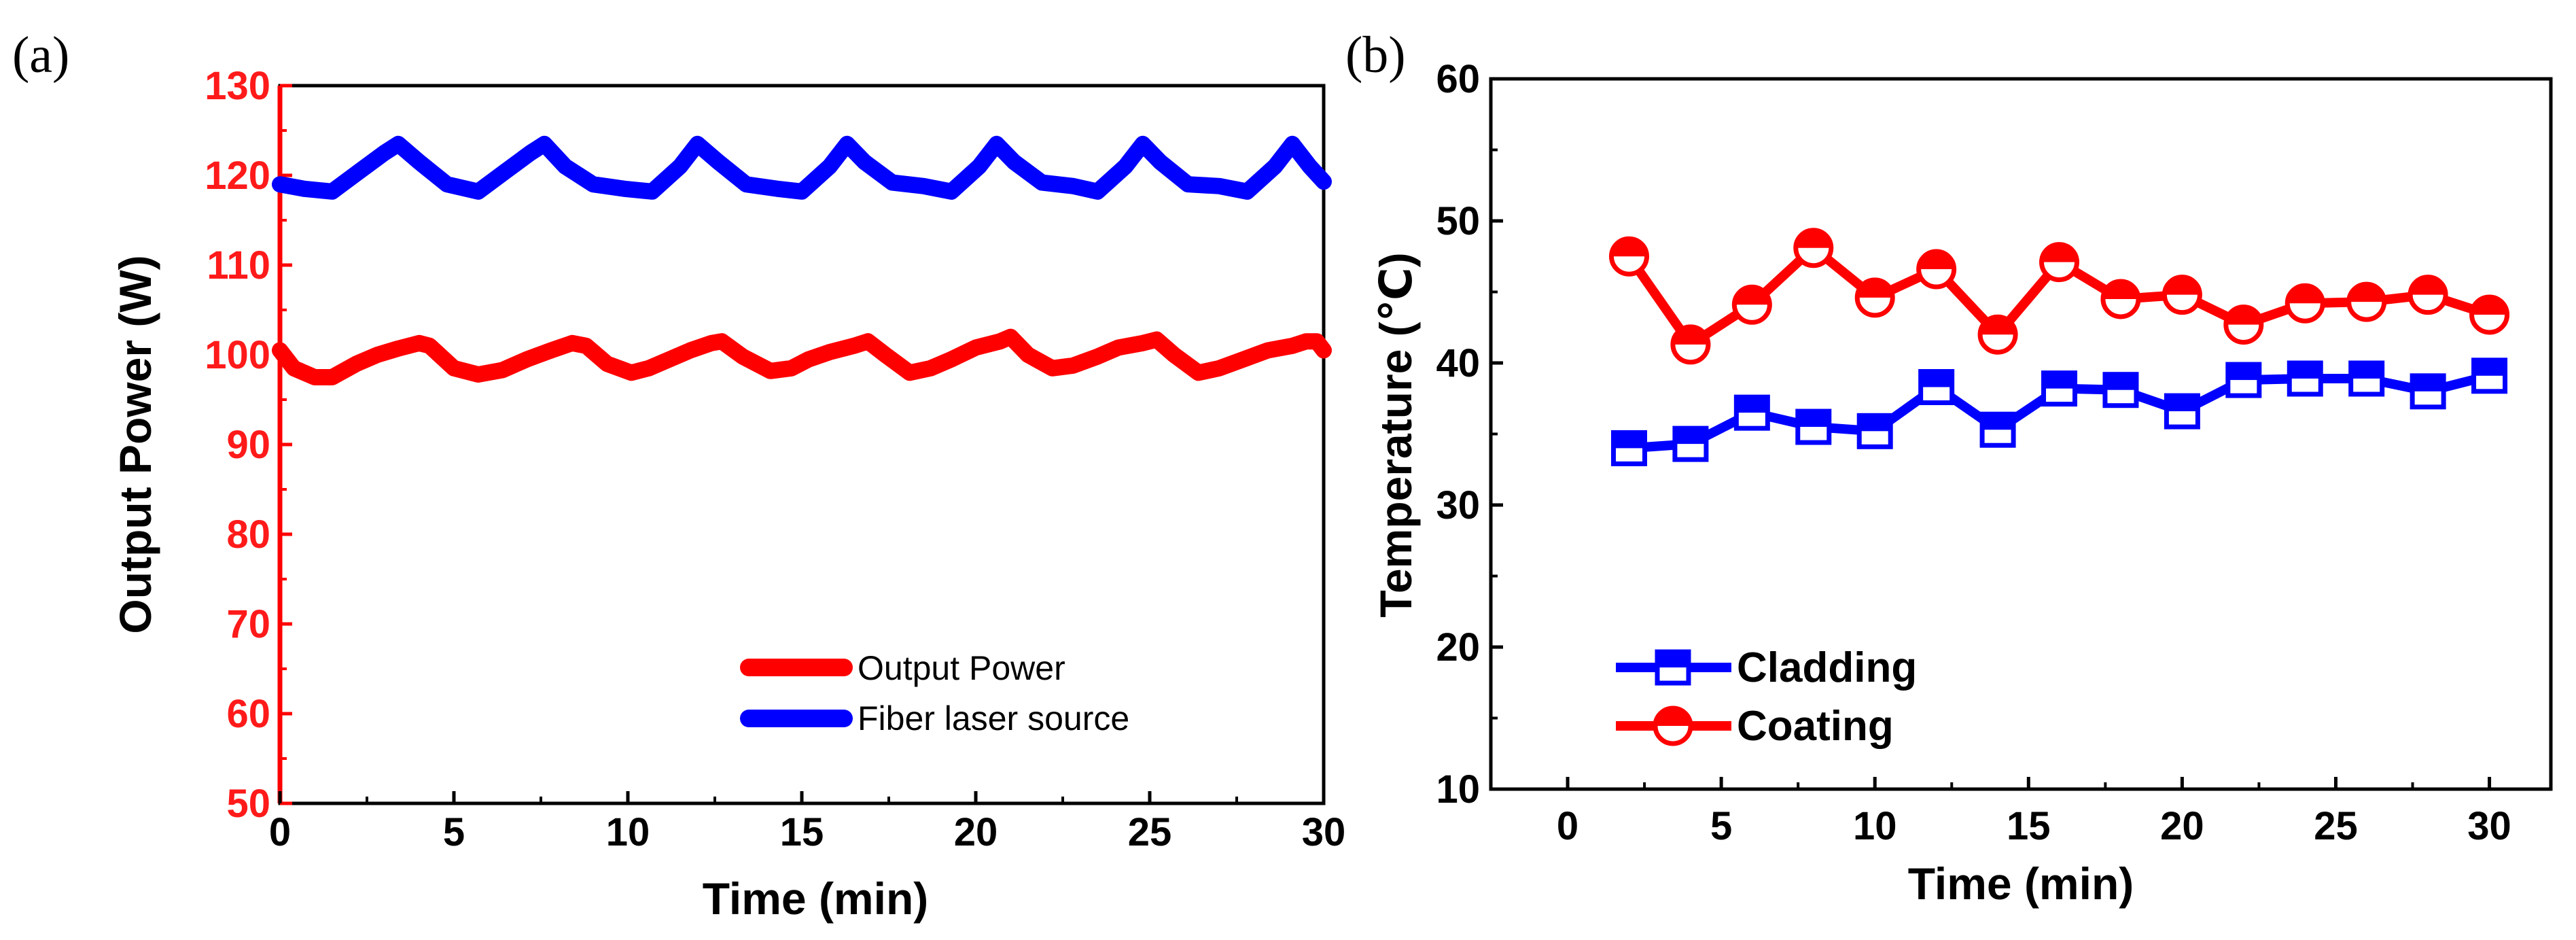  I want to click on y-tick-label: 30, so click(1458, 505).